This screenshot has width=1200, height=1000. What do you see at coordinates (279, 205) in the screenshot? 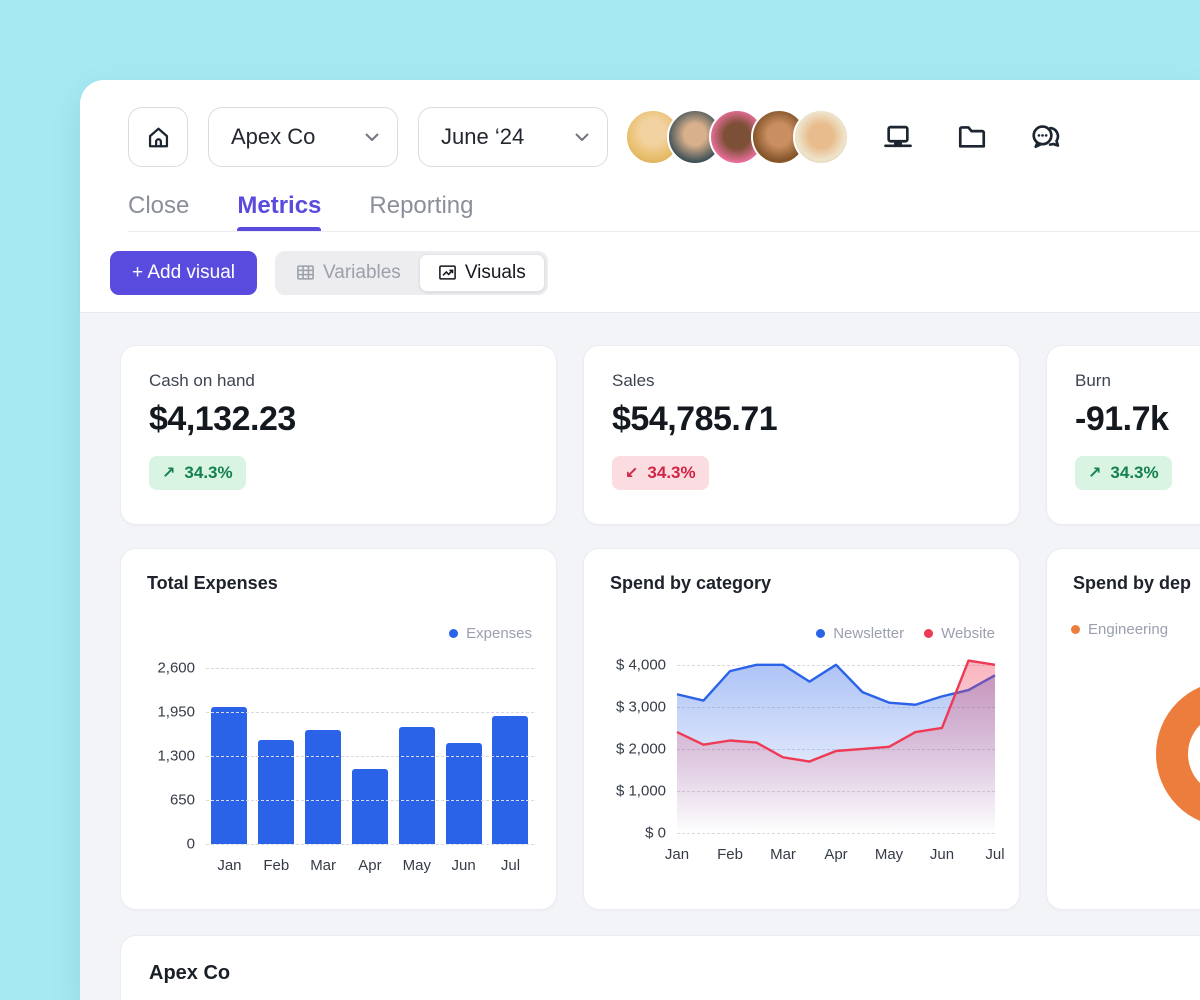
I see `tab-metrics: Metrics` at bounding box center [279, 205].